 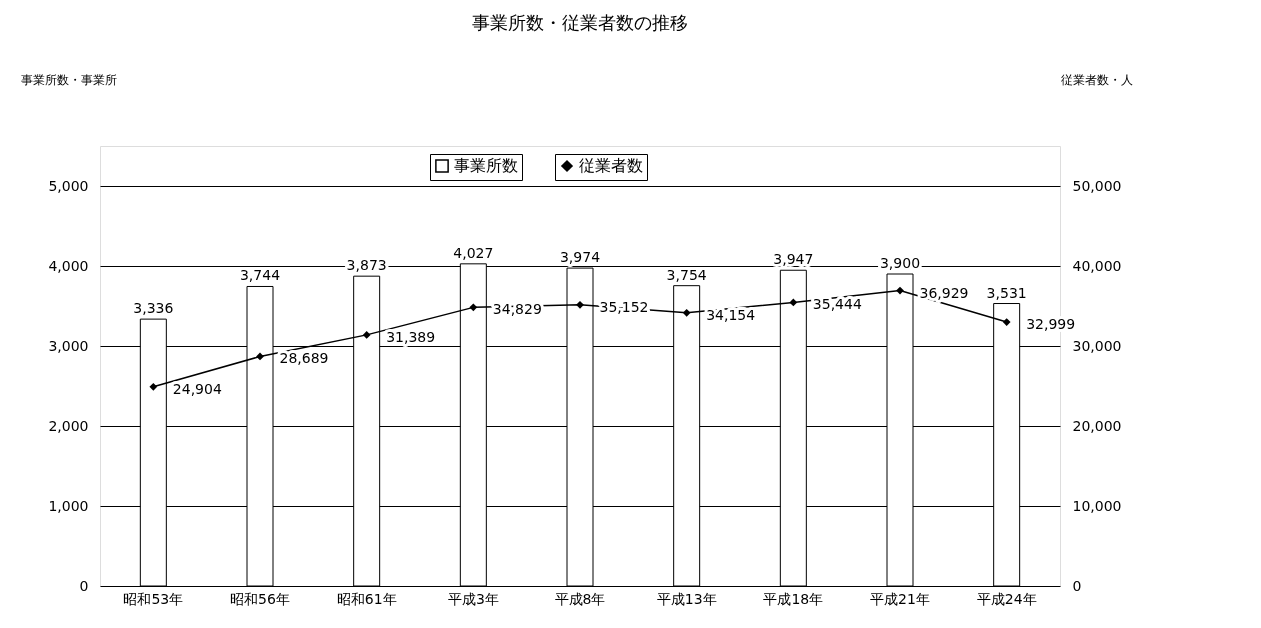 I want to click on x-tick-label: 平成21年, so click(x=900, y=598).